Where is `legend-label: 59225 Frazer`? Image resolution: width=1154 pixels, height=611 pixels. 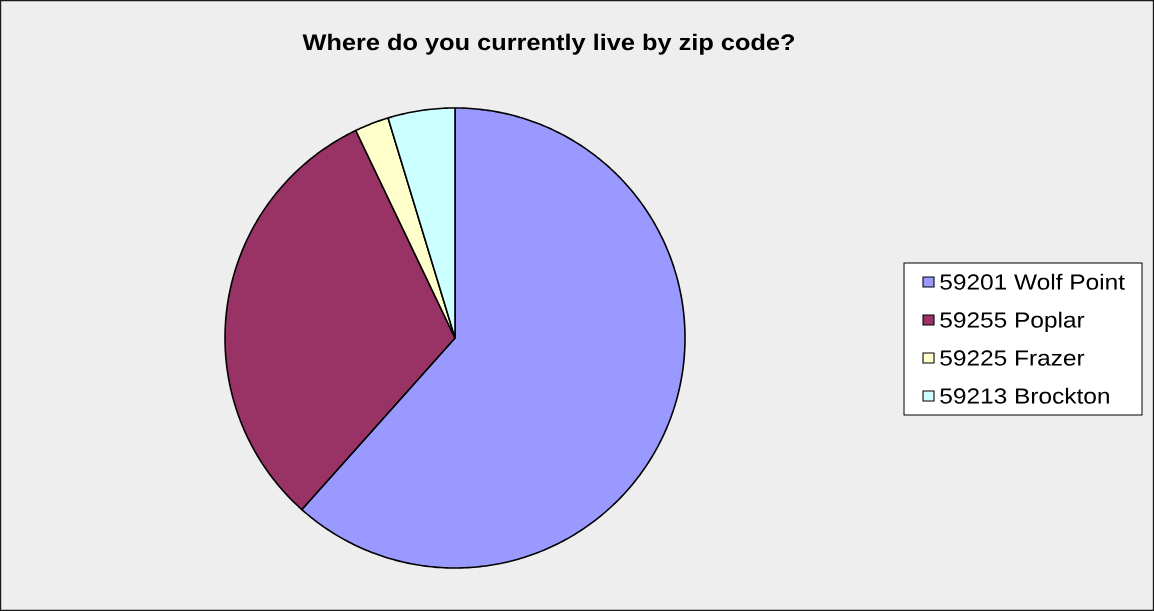
legend-label: 59225 Frazer is located at coordinates (1012, 358).